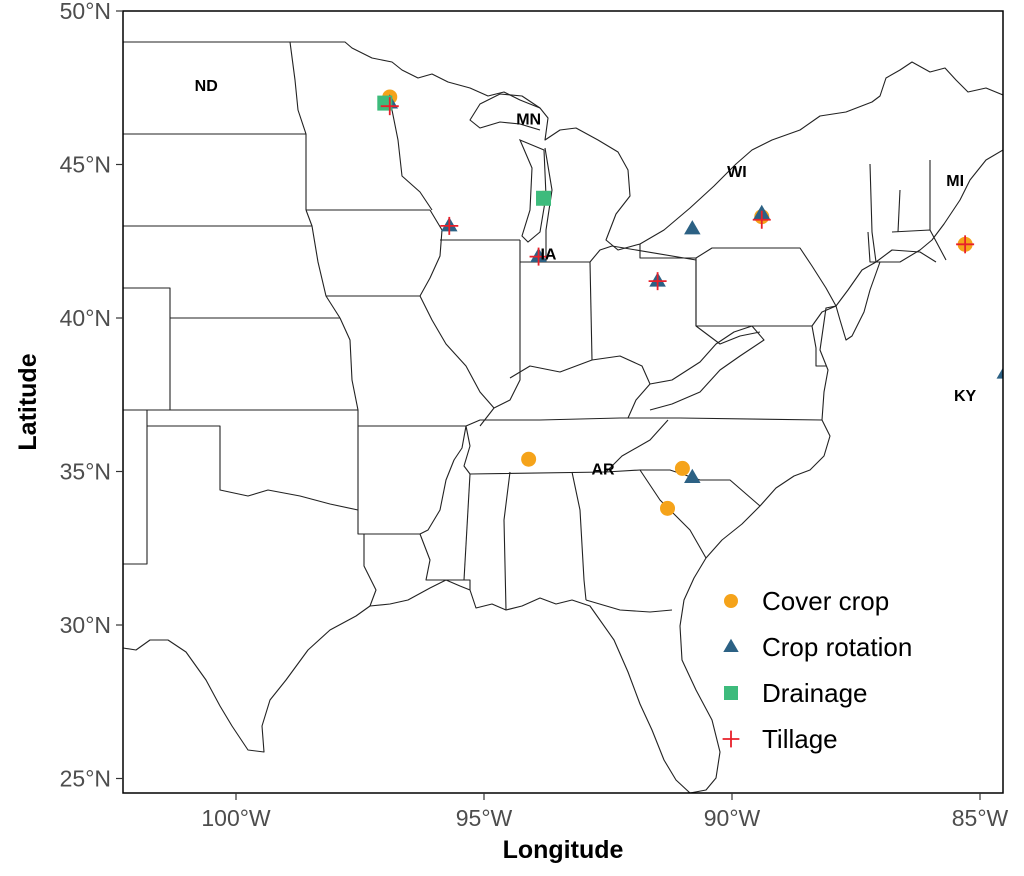 The height and width of the screenshot is (876, 1024). What do you see at coordinates (85, 12) in the screenshot?
I see `y-tick-label: 50°N` at bounding box center [85, 12].